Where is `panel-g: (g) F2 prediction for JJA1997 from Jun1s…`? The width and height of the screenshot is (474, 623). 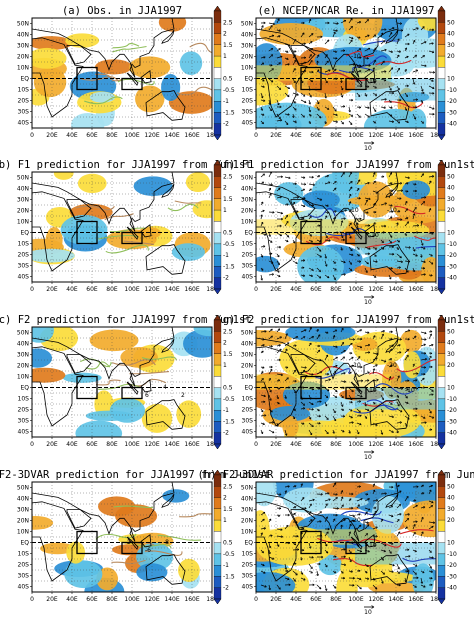
panel-g: (g) F2 prediction for JJA1997 from Jun1s… is located at coordinates (345, 387).